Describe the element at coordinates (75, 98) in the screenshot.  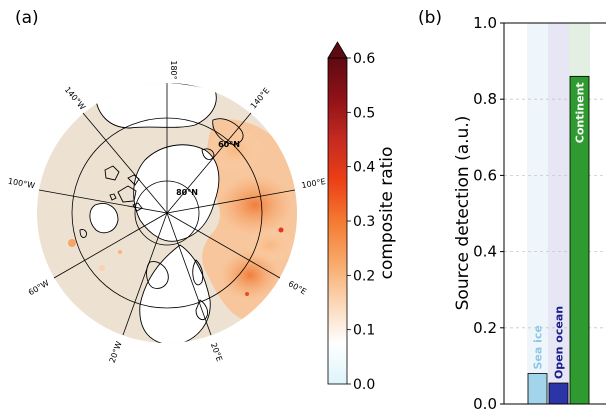
I see `lon-label-140W: 140°W` at that location.